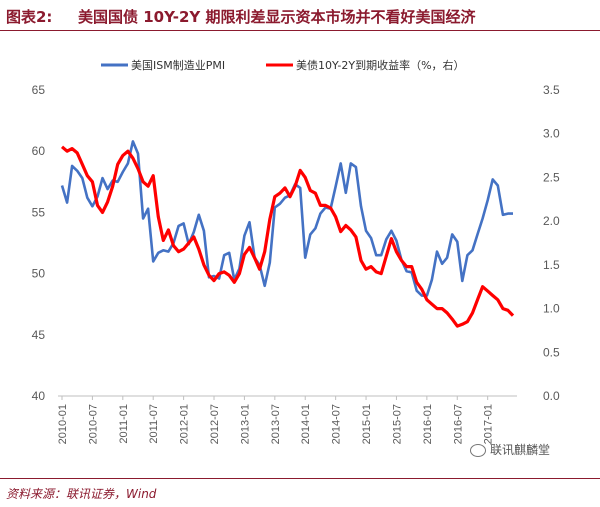 The image size is (600, 507). Describe the element at coordinates (551, 177) in the screenshot. I see `y-right-tick-label: 2.5` at that location.